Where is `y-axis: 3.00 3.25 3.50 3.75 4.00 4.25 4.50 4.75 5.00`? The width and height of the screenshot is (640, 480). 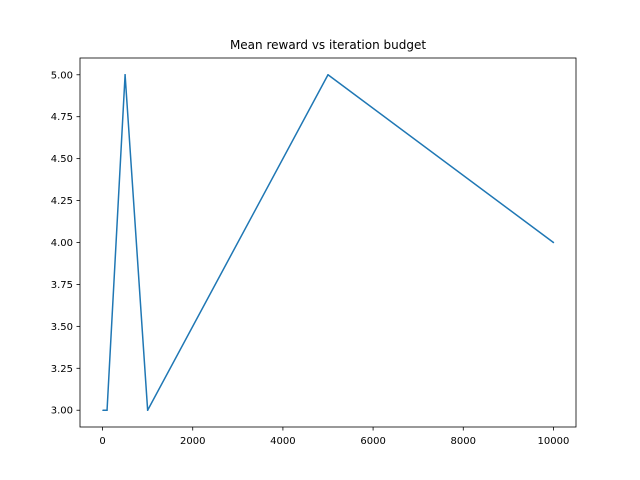 y-axis: 3.00 3.25 3.50 3.75 4.00 4.25 4.50 4.75 5.00 is located at coordinates (65, 243).